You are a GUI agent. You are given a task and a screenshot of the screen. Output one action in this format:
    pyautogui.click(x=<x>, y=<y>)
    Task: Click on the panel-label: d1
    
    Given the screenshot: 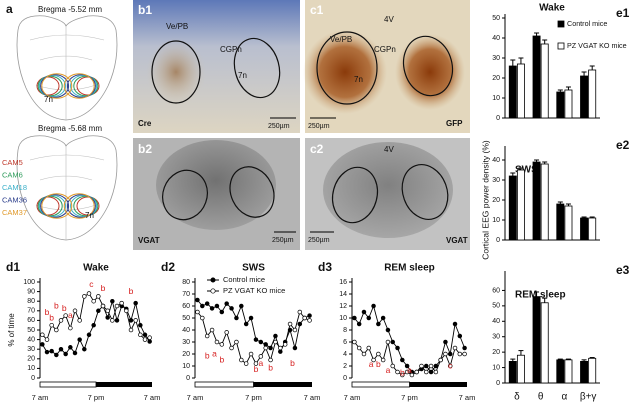 What is the action you would take?
    pyautogui.click(x=13, y=267)
    